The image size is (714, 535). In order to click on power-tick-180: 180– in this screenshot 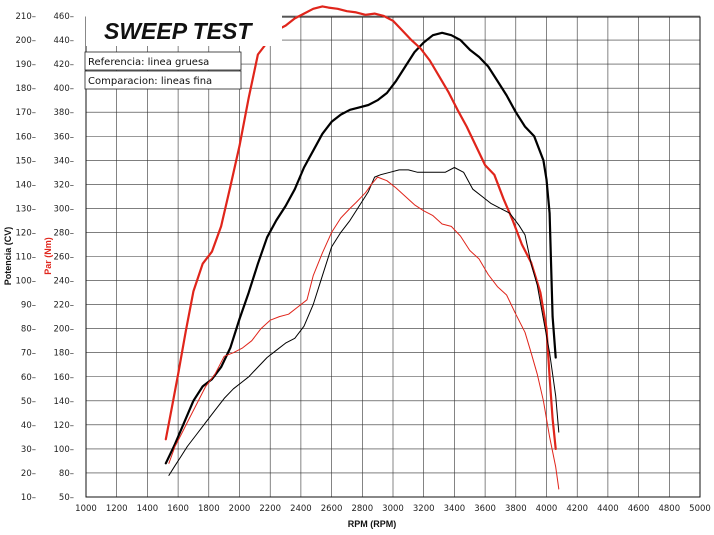, I will do `click(26, 89)`.